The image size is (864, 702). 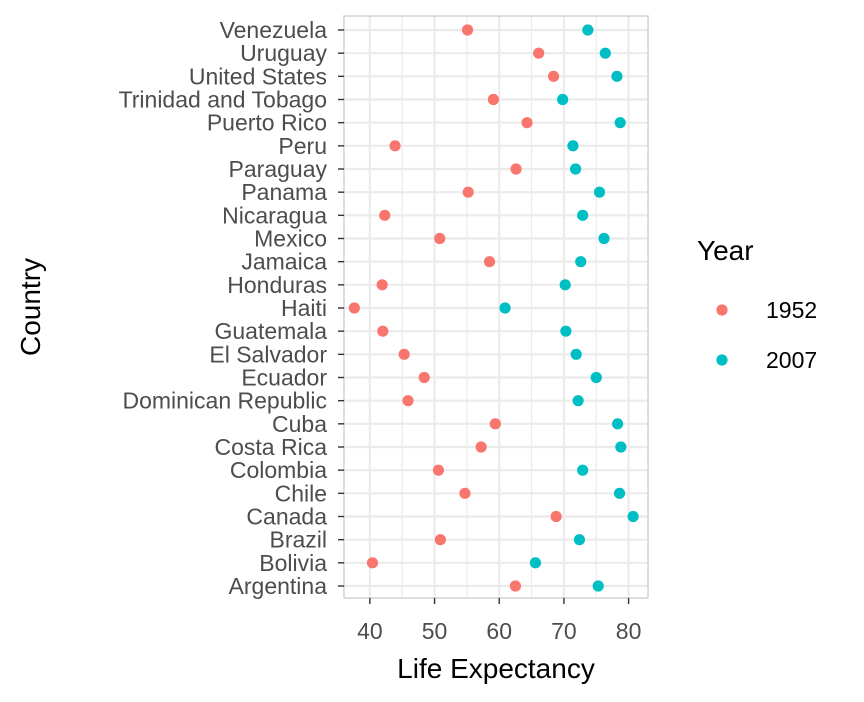 I want to click on y-tick-label: Mexico, so click(x=290, y=239).